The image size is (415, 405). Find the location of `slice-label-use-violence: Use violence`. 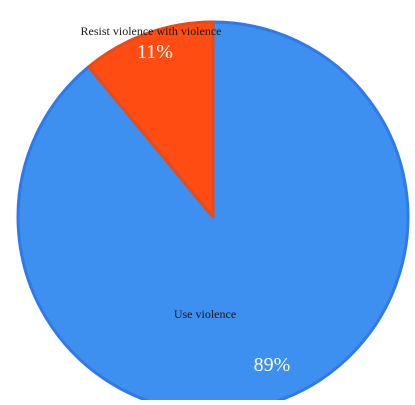

slice-label-use-violence: Use violence is located at coordinates (205, 314).